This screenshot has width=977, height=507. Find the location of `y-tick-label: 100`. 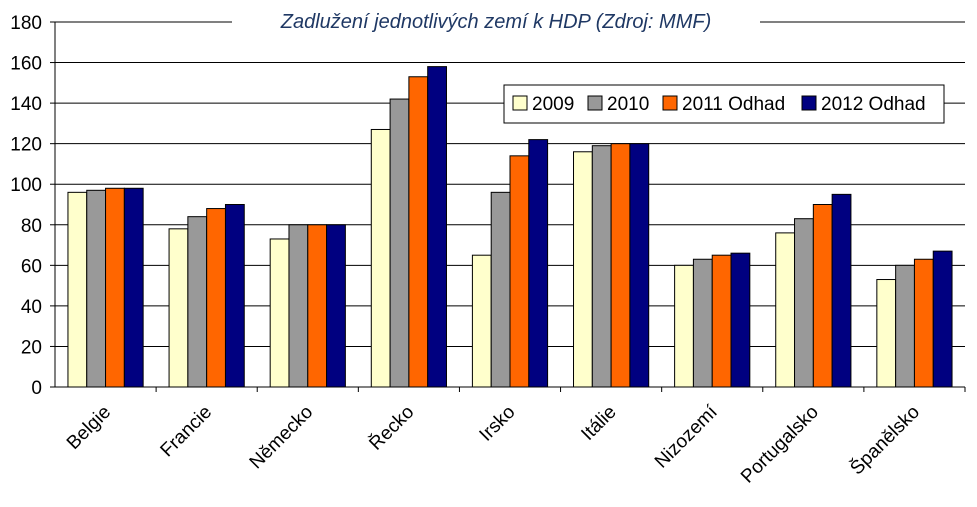

y-tick-label: 100 is located at coordinates (26, 185).